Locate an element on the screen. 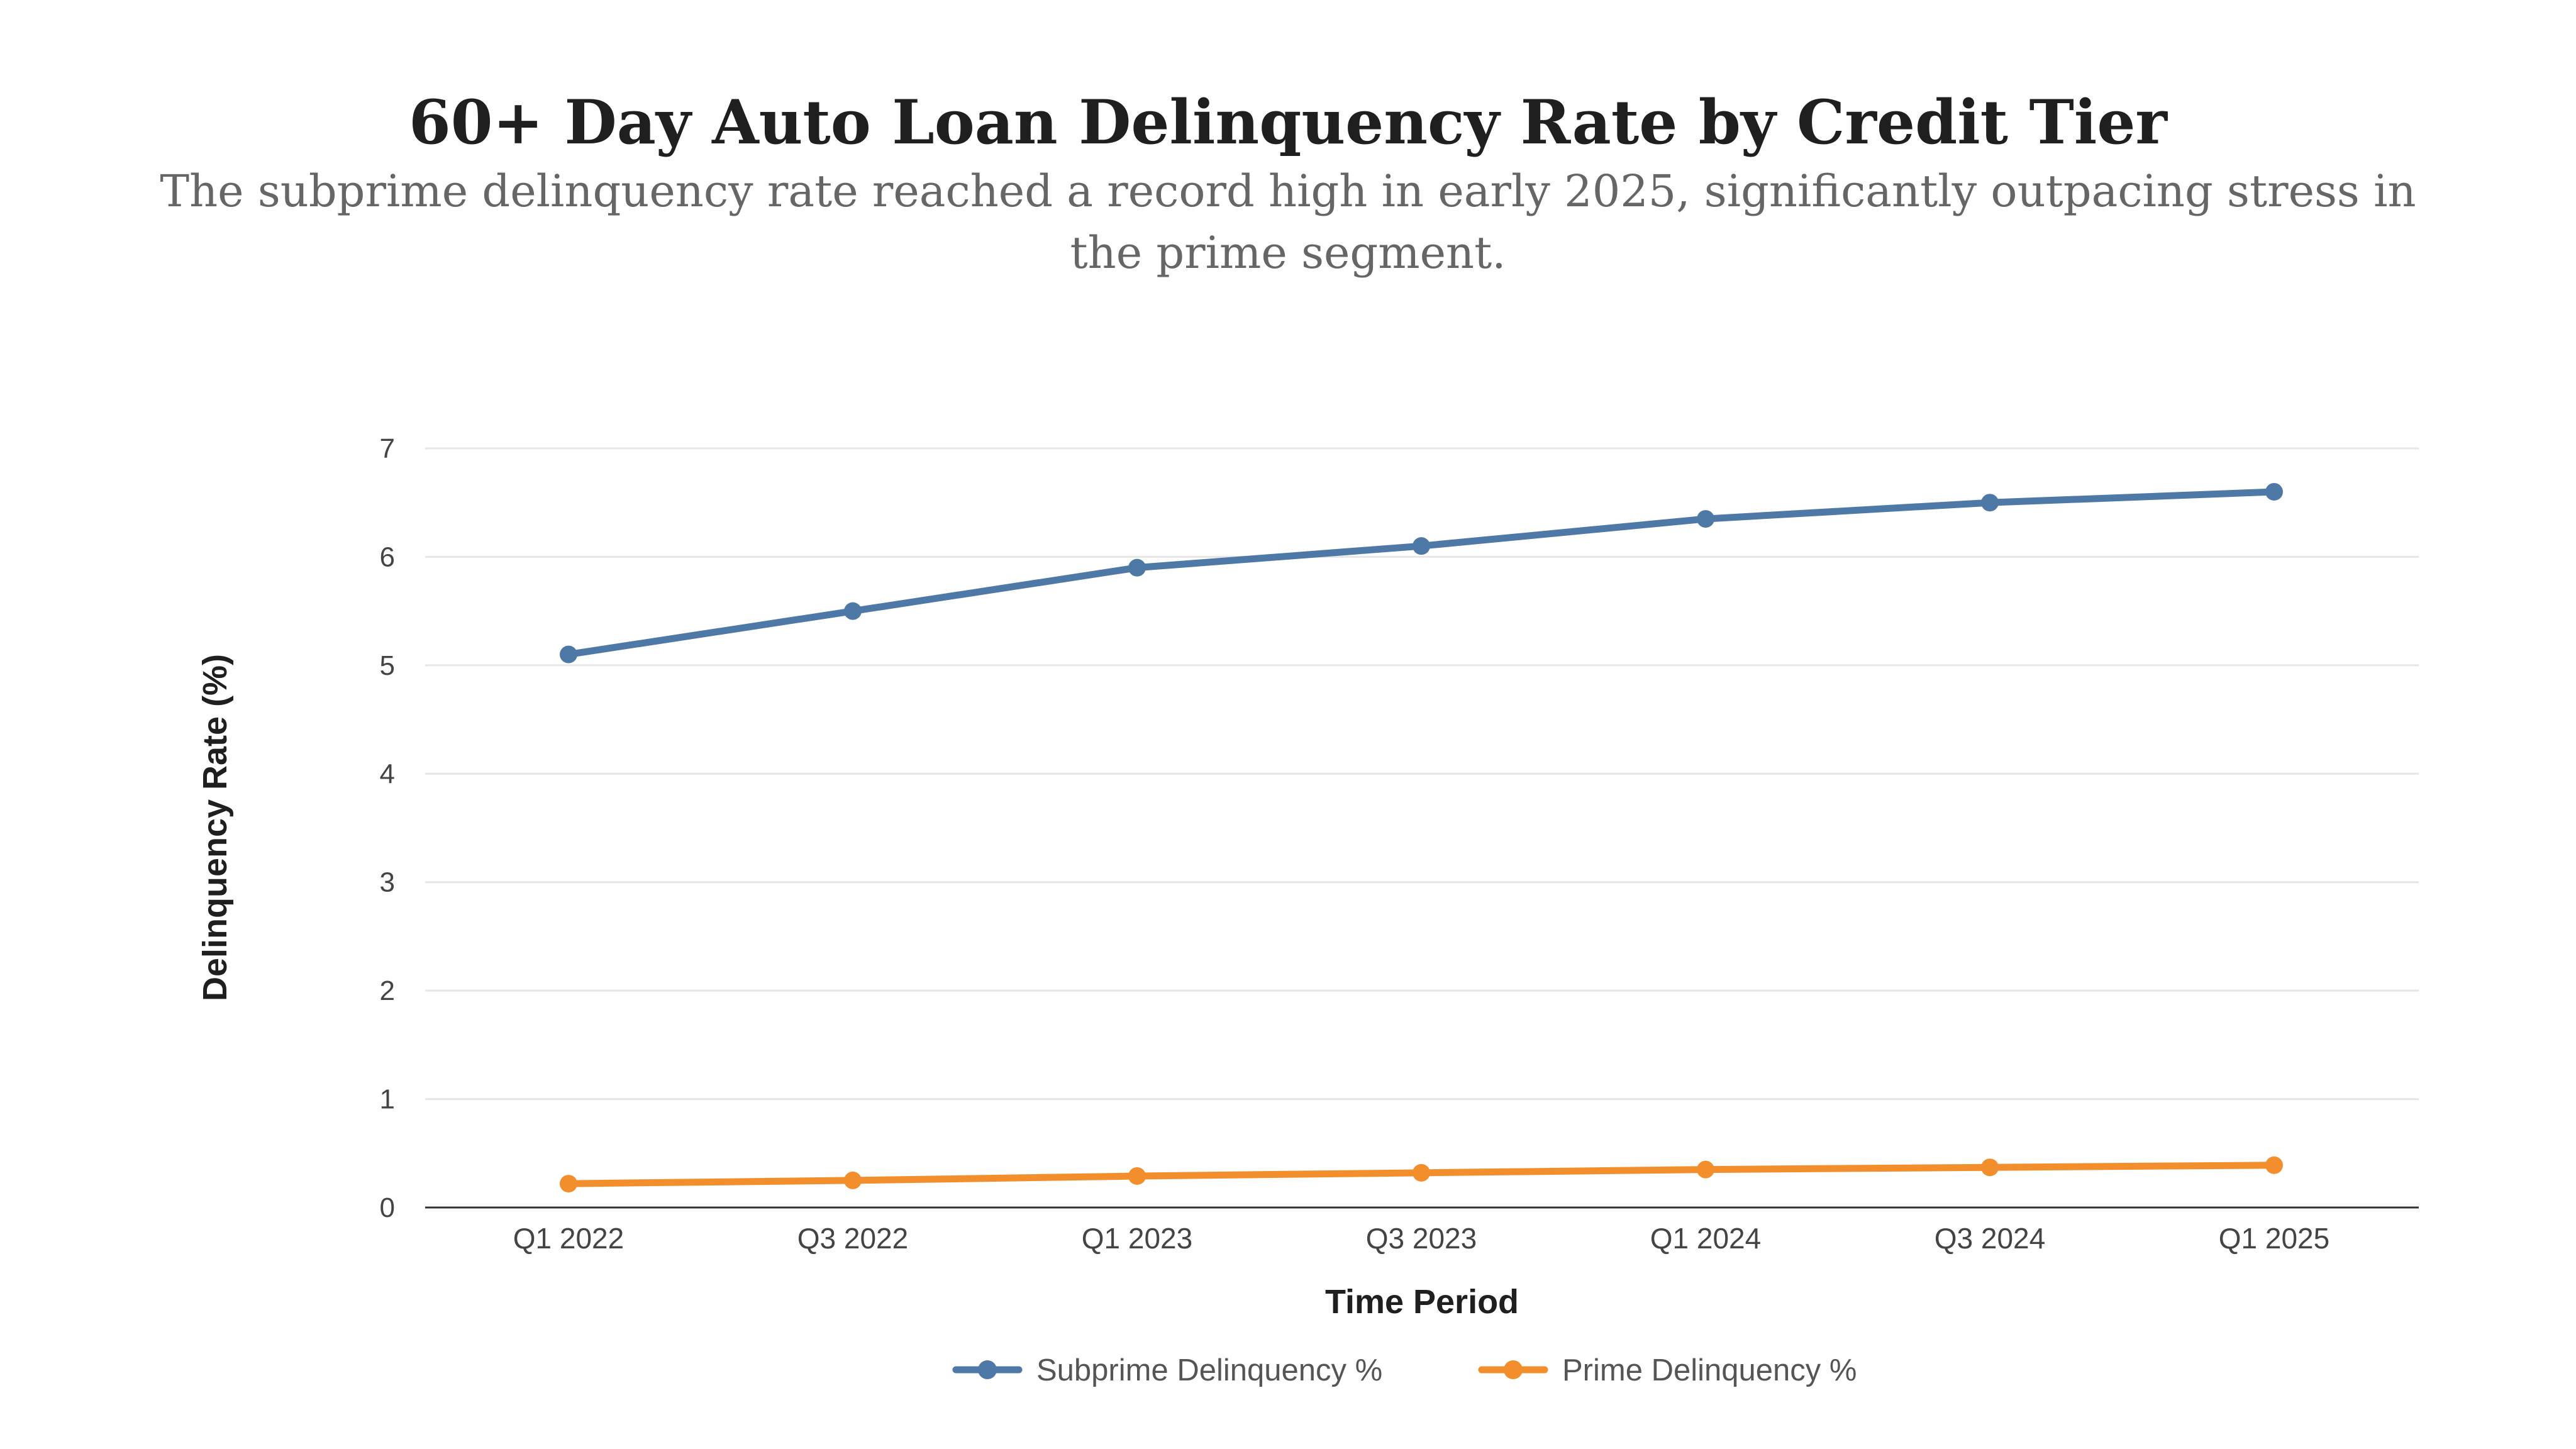  legend-item: Prime Delinquency % is located at coordinates (1667, 1370).